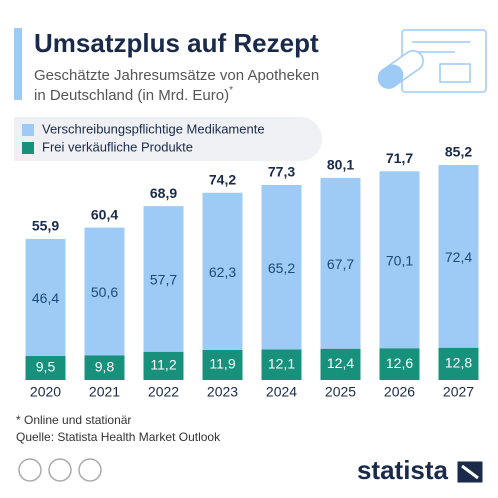 The width and height of the screenshot is (498, 498). I want to click on brand-icon, so click(470, 472).